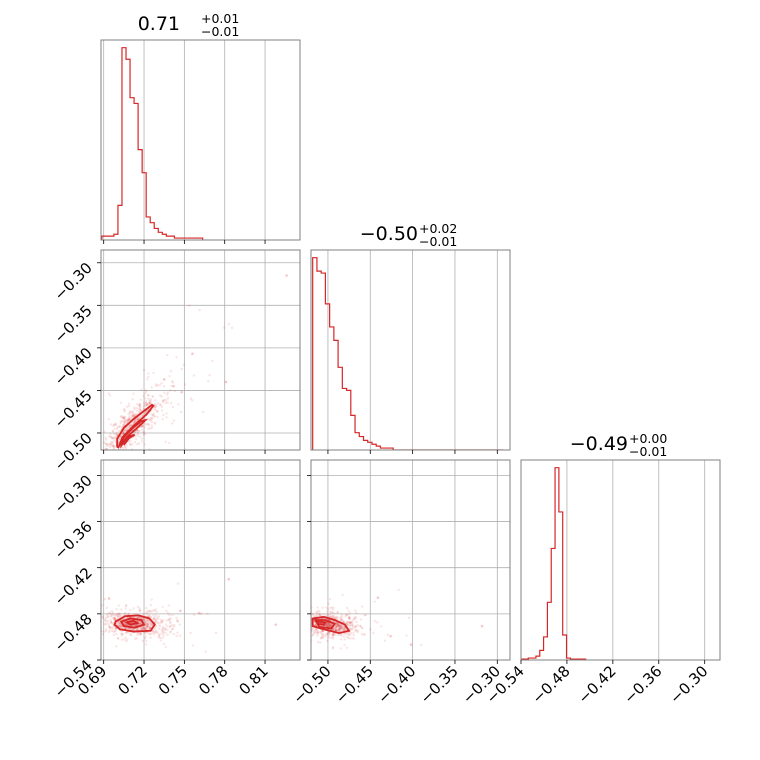  I want to click on histogram-step, so click(408, 353).